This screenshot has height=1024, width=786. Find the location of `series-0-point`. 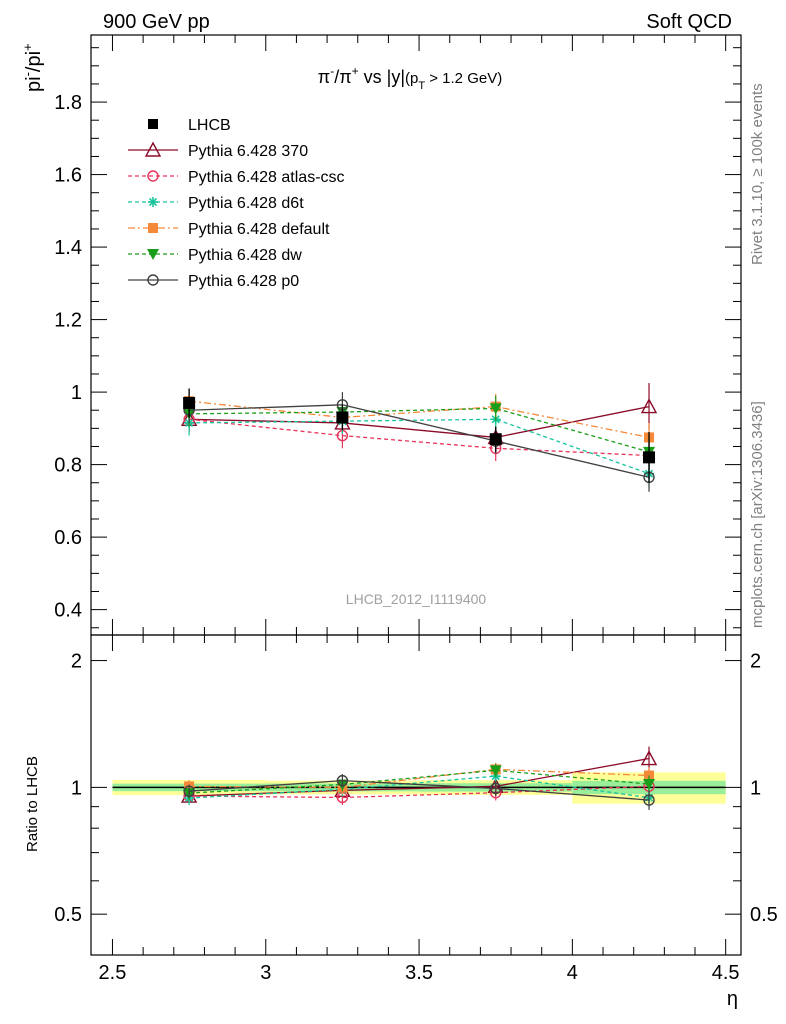

series-0-point is located at coordinates (649, 406).